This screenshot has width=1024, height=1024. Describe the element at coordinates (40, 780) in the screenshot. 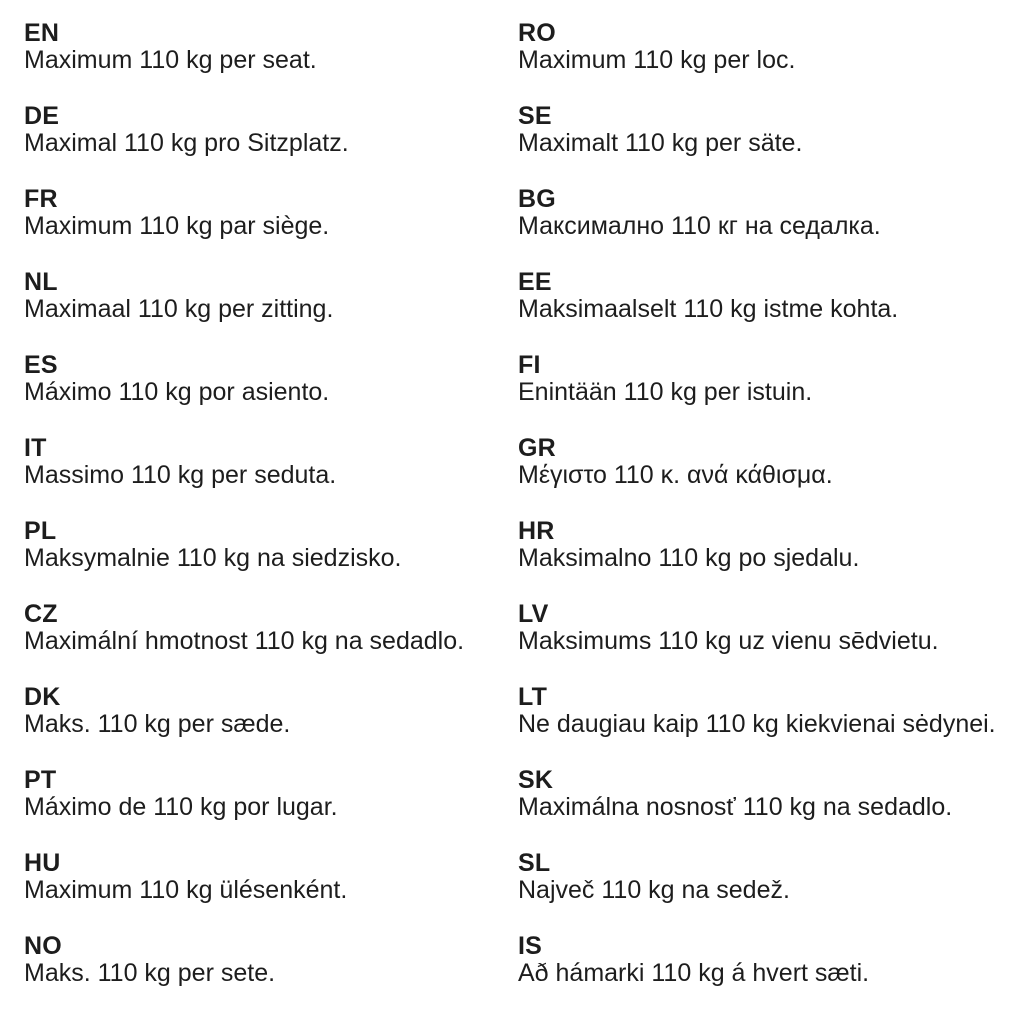

I see `language-code: PT` at that location.